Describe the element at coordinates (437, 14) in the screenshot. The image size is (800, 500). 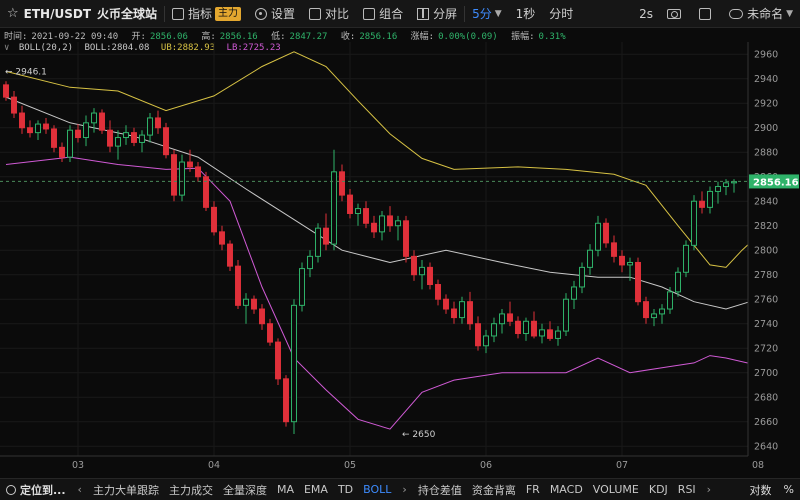
I see `split-button: 分屏` at that location.